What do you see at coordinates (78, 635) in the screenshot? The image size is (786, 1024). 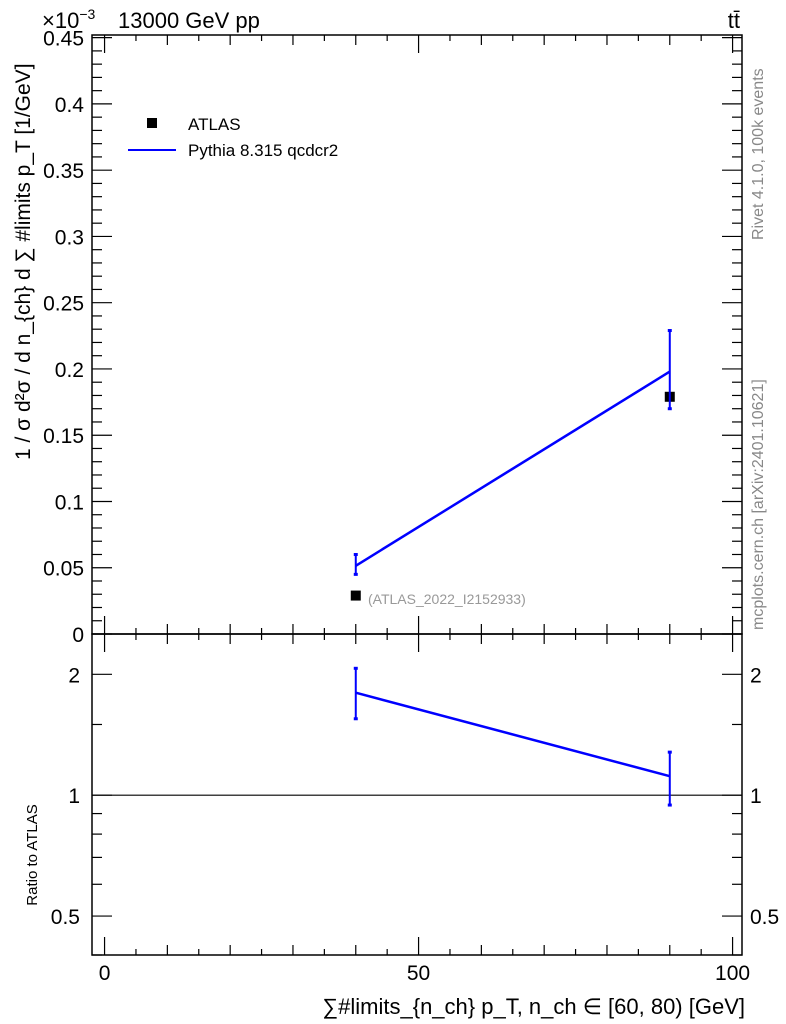 I see `y-tick-label: 0` at bounding box center [78, 635].